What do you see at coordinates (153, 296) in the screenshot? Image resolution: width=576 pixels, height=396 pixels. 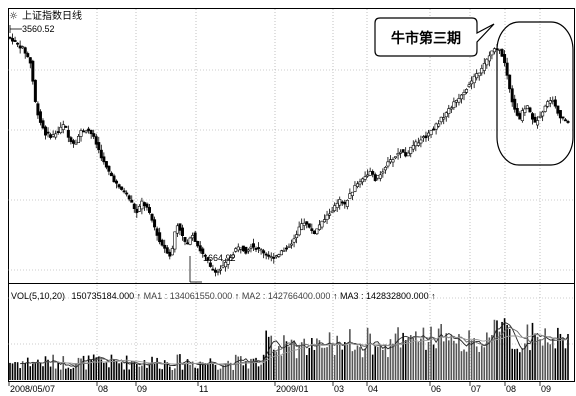 I see `ma1-label: MA1` at bounding box center [153, 296].